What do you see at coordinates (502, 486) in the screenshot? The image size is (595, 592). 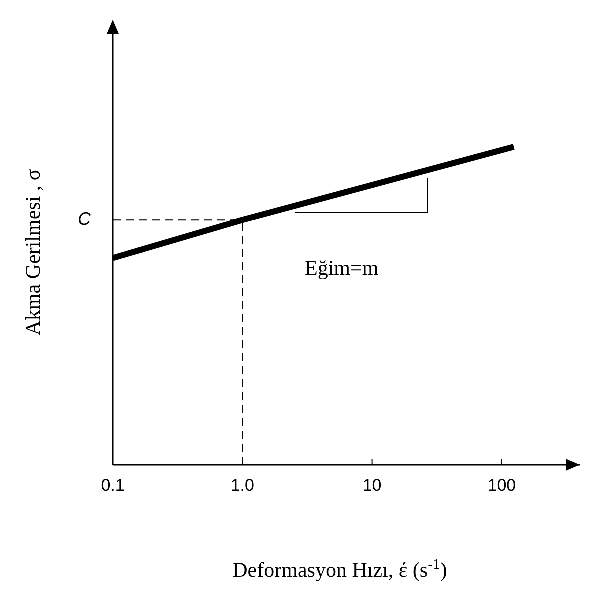 I see `x-tick-label: 100` at bounding box center [502, 486].